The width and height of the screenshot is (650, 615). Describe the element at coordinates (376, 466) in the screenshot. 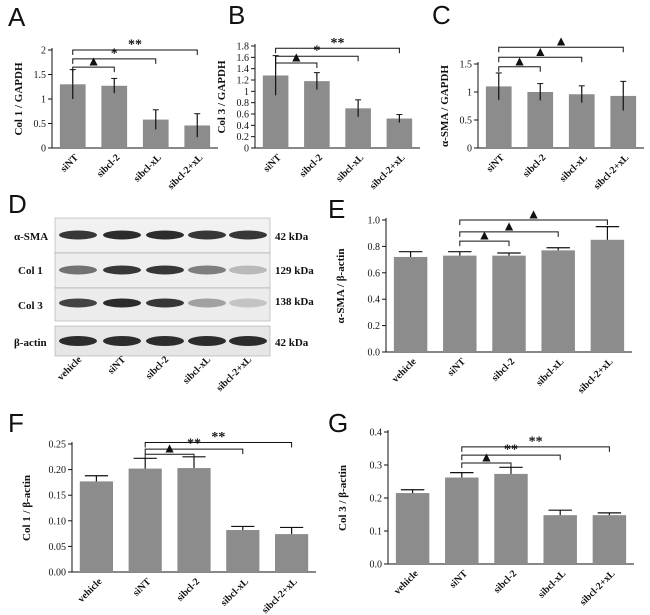

I see `y-tick-label: 0.3` at that location.